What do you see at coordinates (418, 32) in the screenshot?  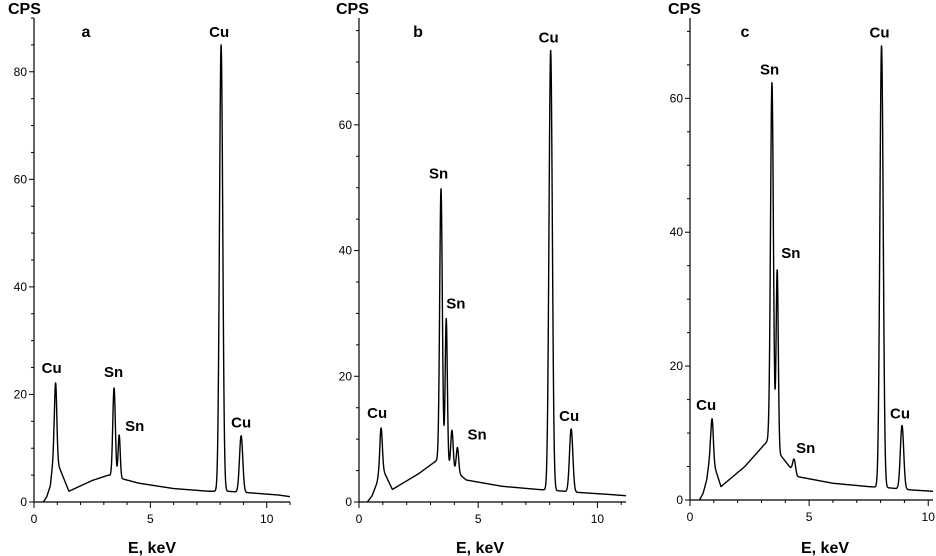 I see `panel-letter: b` at bounding box center [418, 32].